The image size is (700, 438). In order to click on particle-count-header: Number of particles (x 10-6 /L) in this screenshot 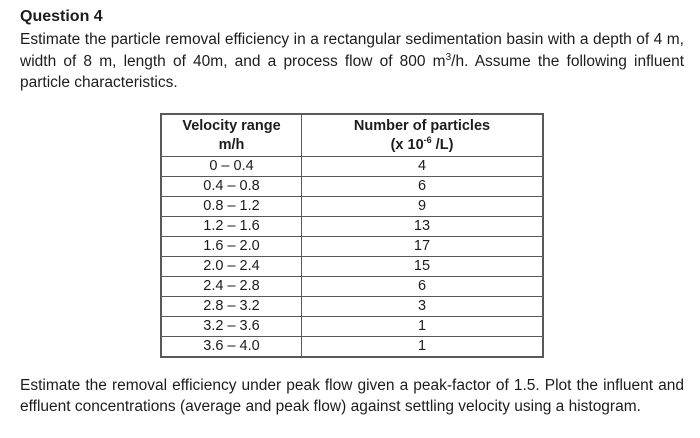, I will do `click(422, 135)`.